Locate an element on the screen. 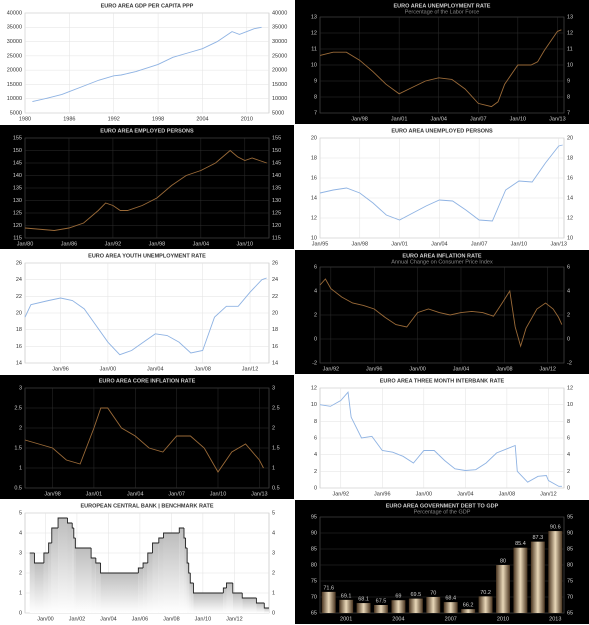 The height and width of the screenshot is (625, 589). y2-tick-label: 10000 is located at coordinates (279, 99).